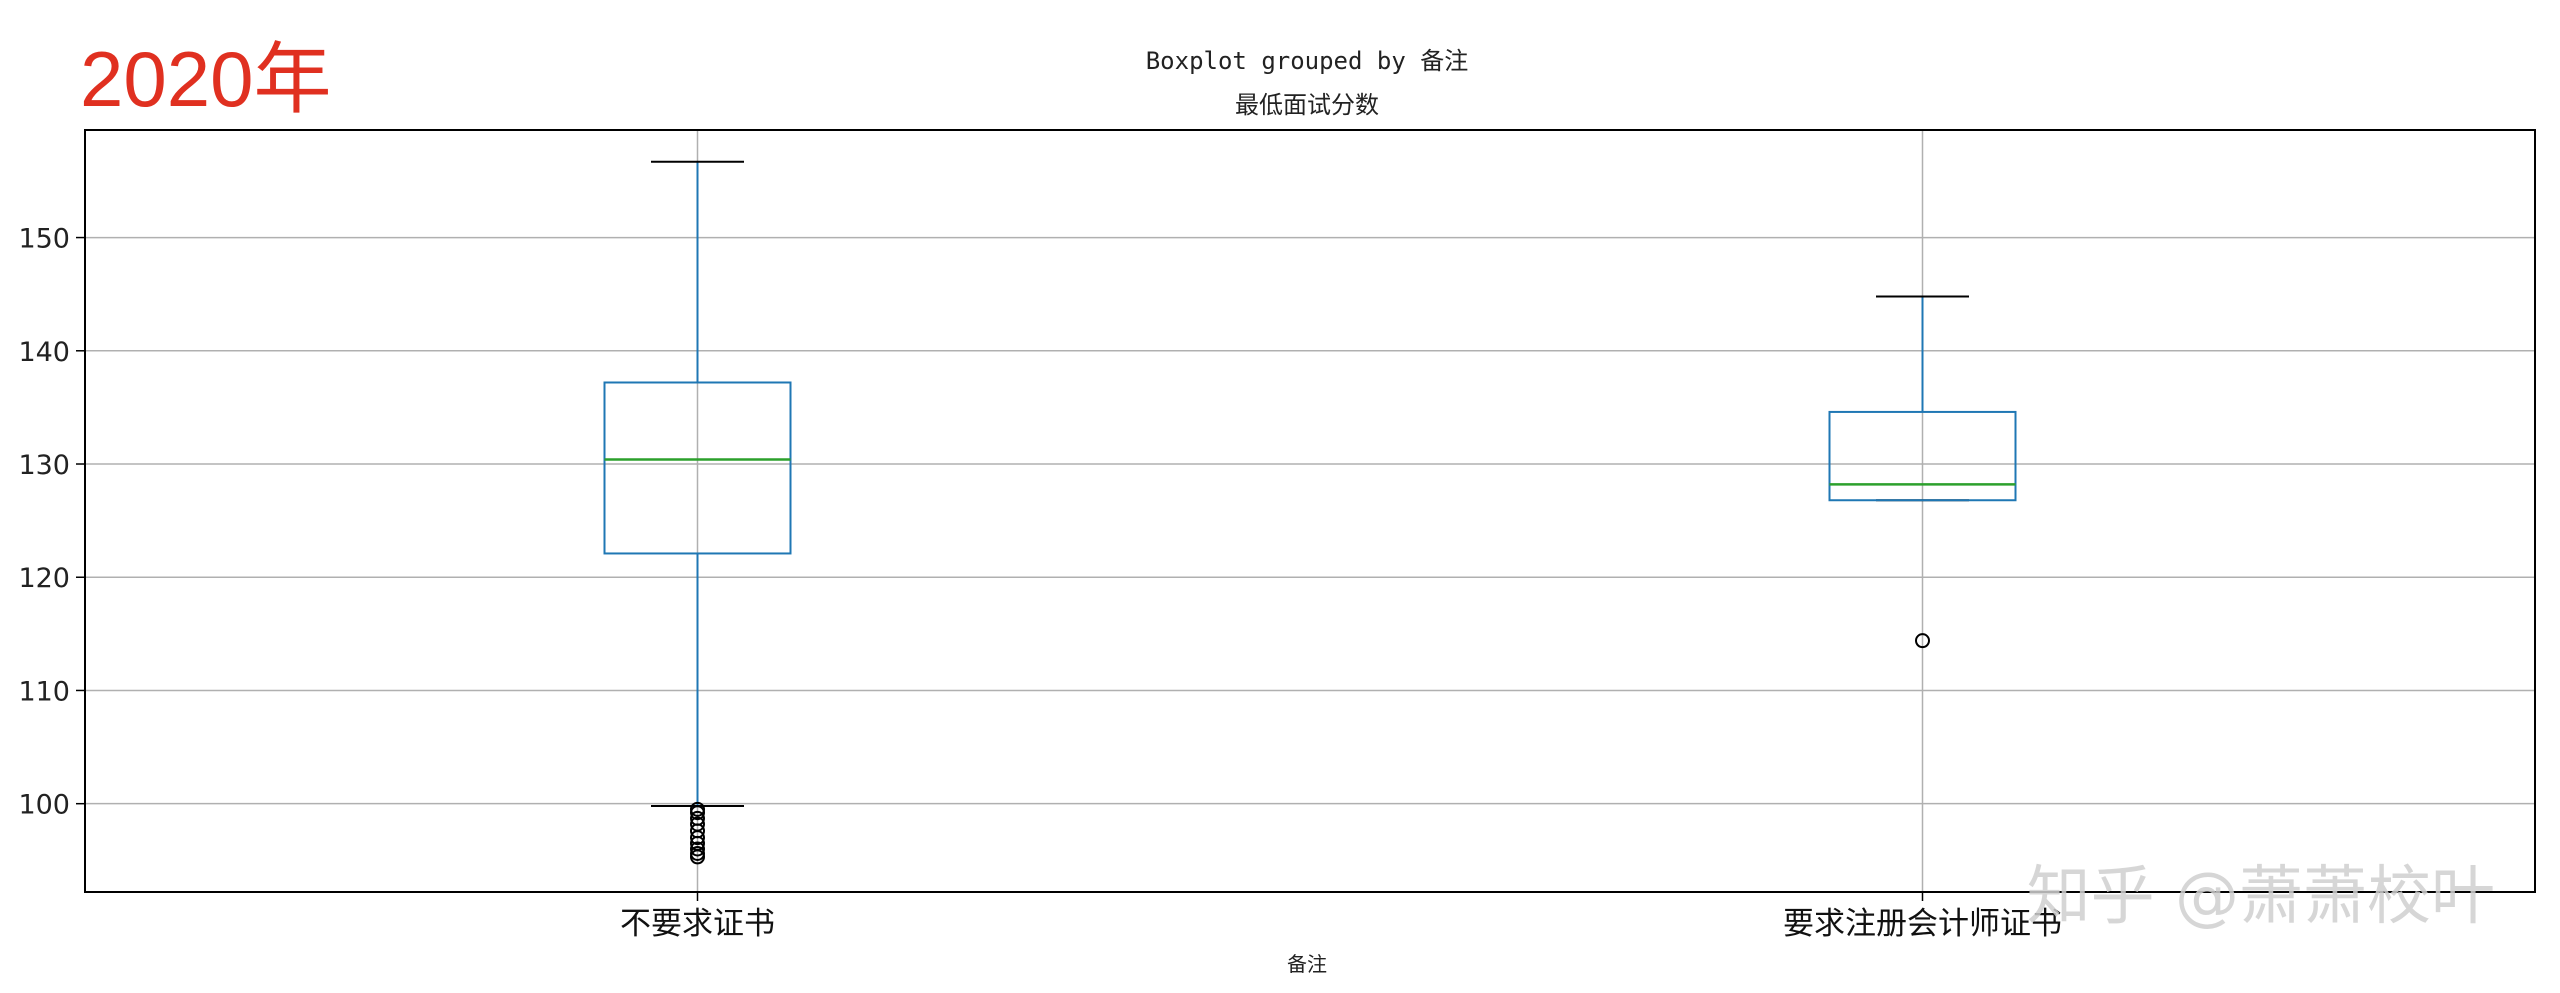 This screenshot has width=2560, height=993. Describe the element at coordinates (1307, 105) in the screenshot. I see `chart-subtitle: 最低面试分数` at that location.